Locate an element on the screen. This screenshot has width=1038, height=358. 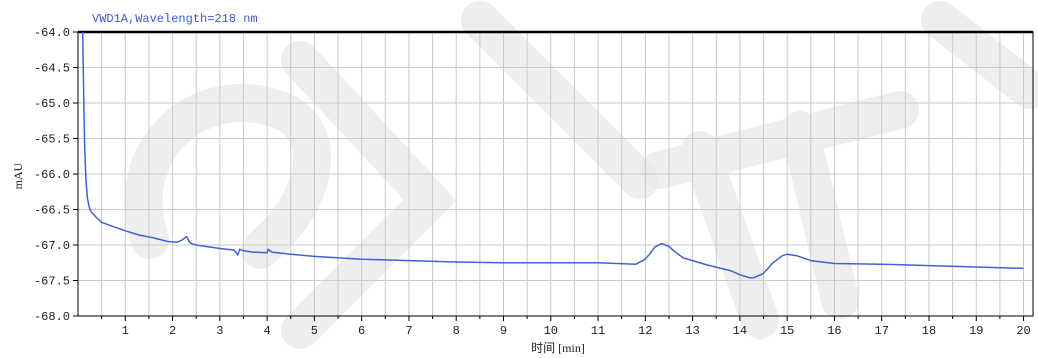
x-tick-label: 15 is located at coordinates (787, 331).